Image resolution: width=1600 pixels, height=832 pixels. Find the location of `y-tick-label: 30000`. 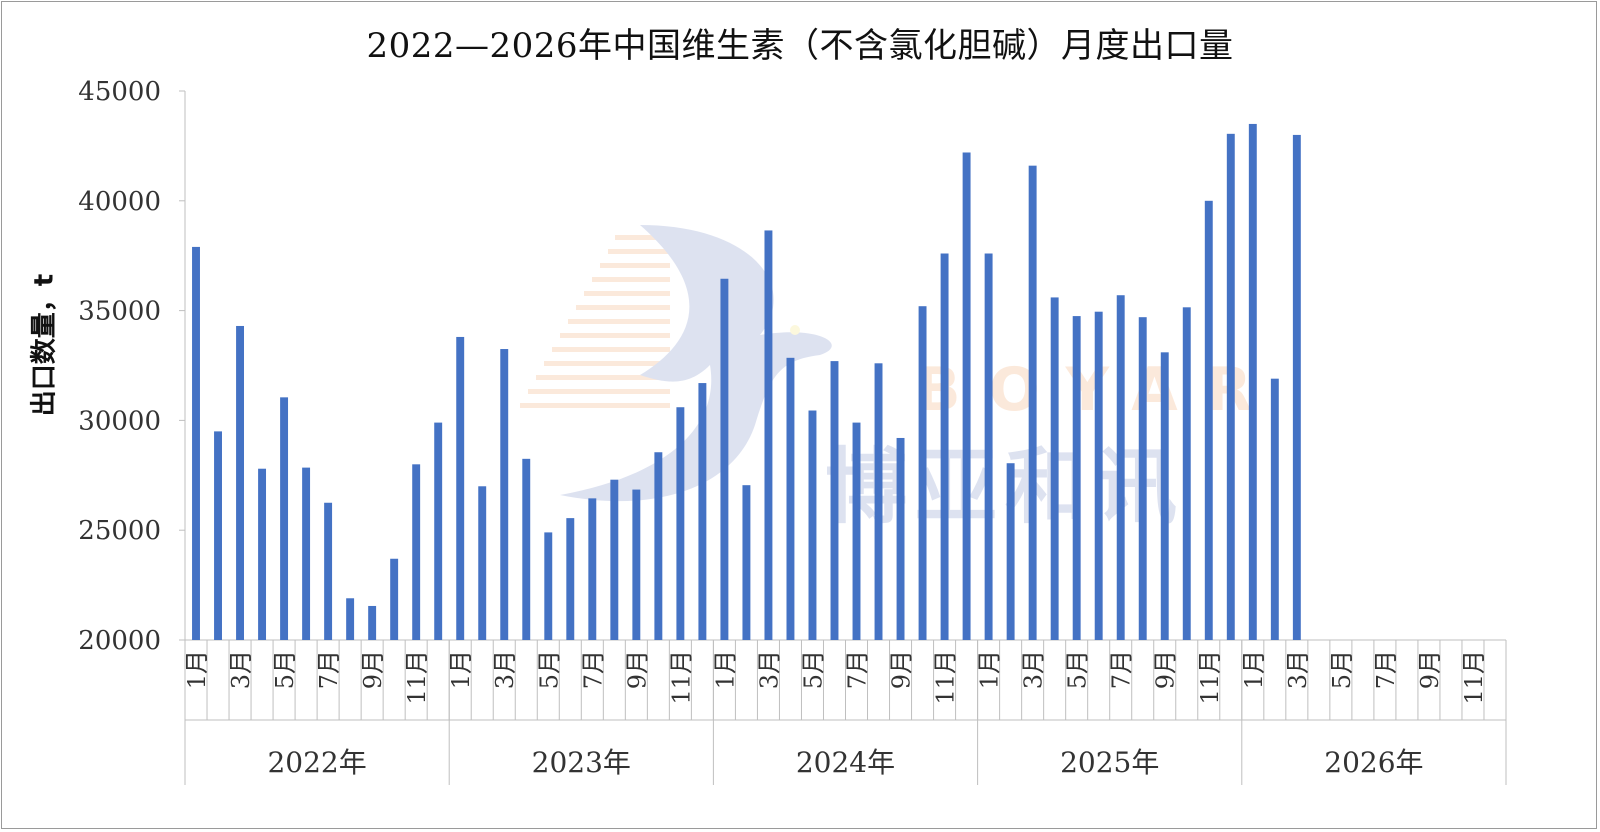

y-tick-label: 30000 is located at coordinates (119, 421).